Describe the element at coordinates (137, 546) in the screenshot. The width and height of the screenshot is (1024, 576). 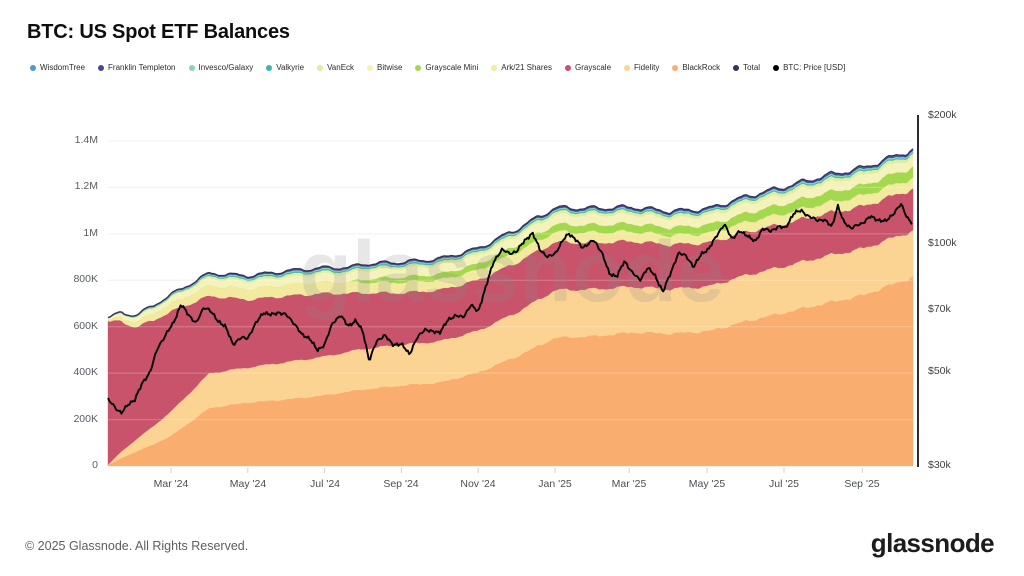
I see `copyright-text: © 2025 Glassnode. All Rights Reserved.` at that location.